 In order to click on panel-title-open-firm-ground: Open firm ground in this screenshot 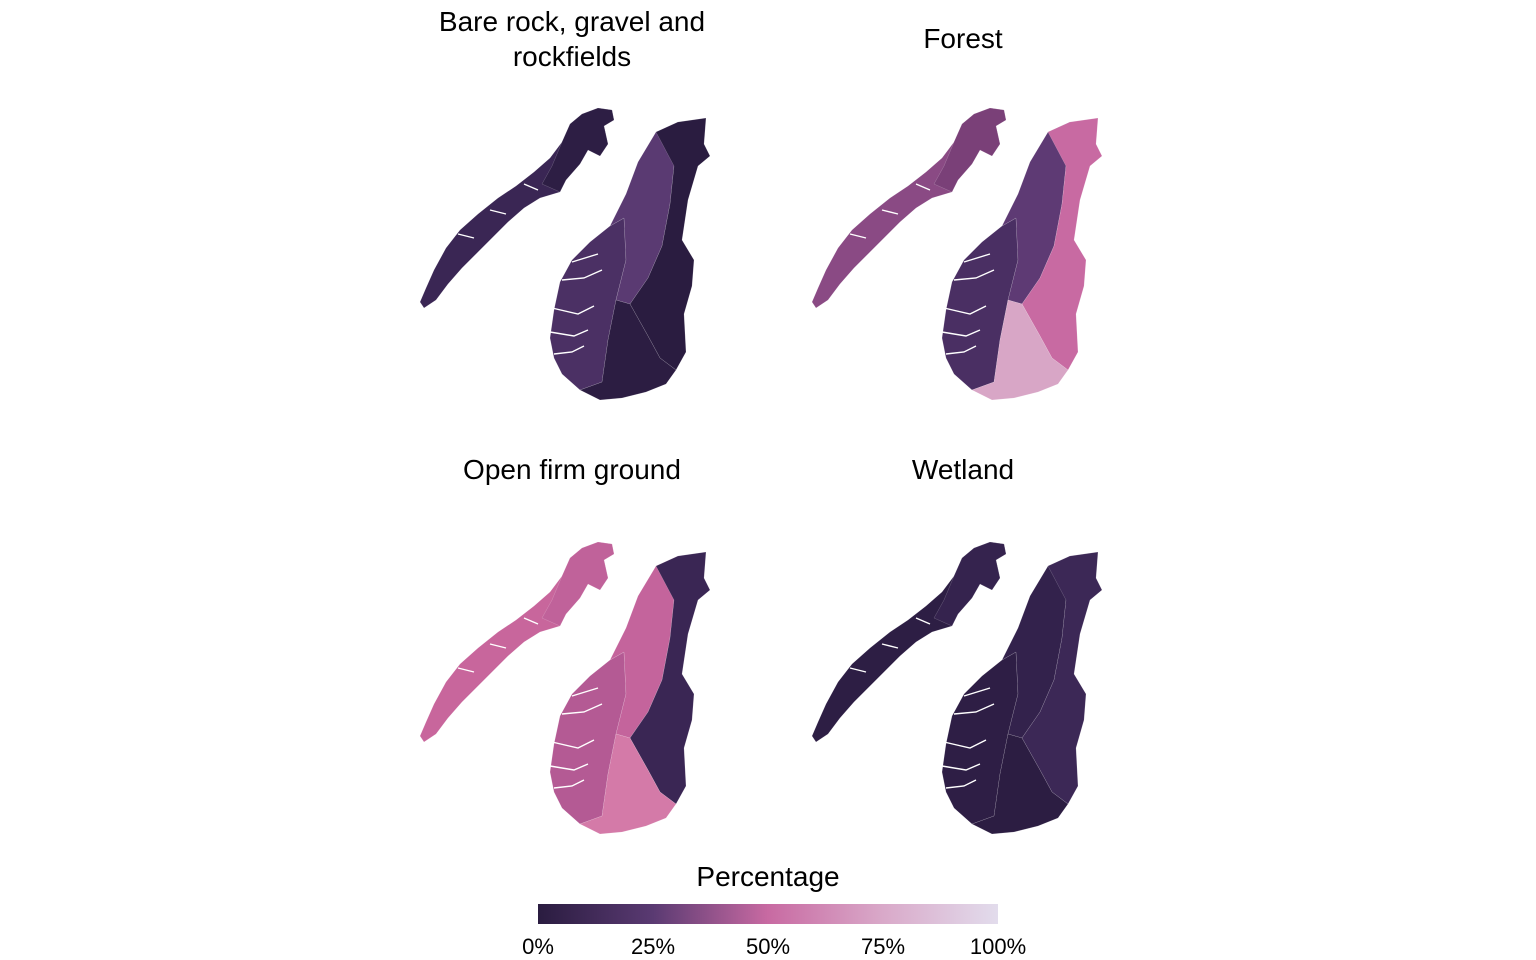, I will do `click(572, 469)`.